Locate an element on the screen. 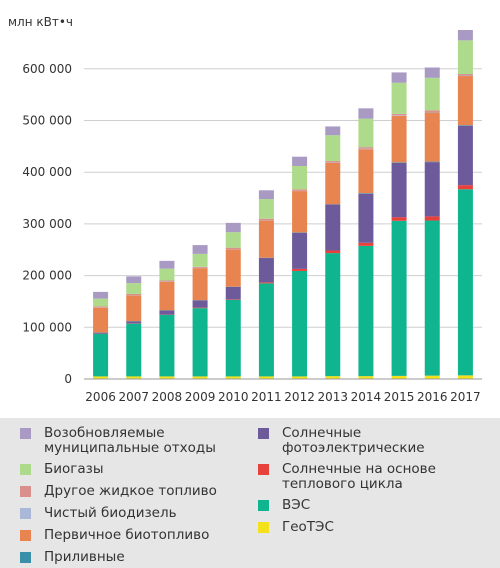 This screenshot has height=568, width=500. legend-swatch-pv is located at coordinates (263, 433).